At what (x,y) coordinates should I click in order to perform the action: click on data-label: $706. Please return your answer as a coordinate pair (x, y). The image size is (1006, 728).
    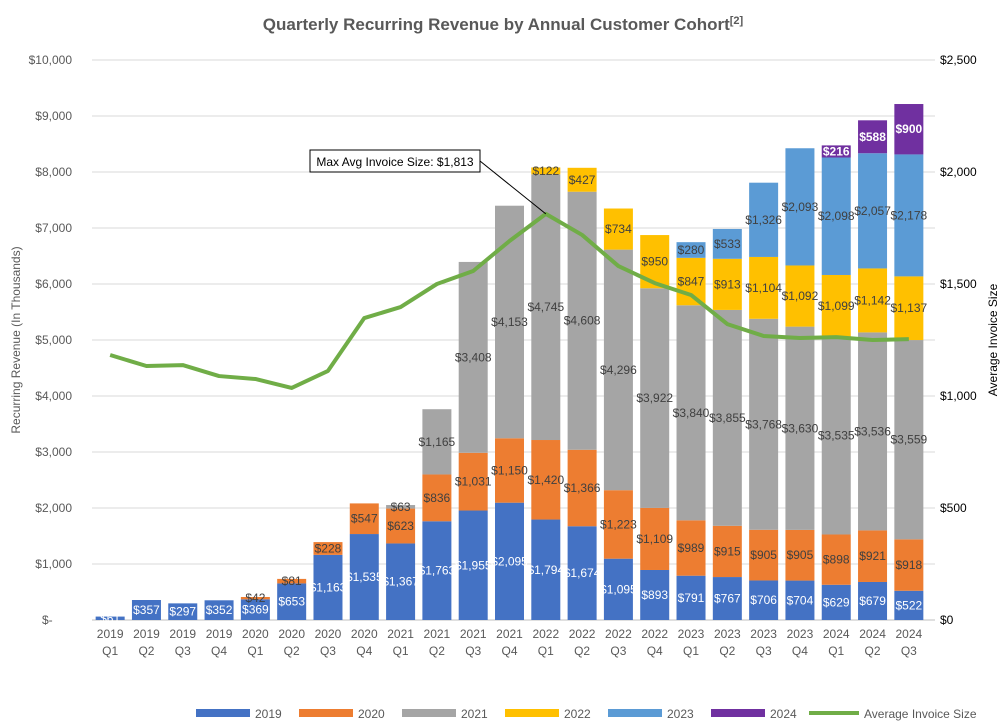
    Looking at the image, I should click on (763, 600).